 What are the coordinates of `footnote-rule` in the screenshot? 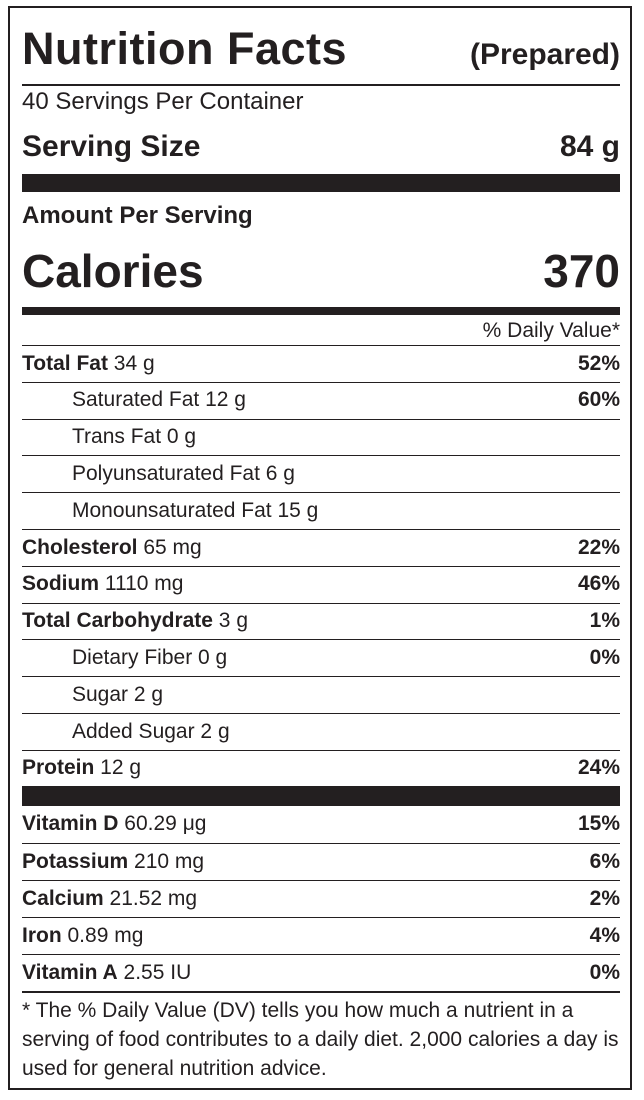 It's located at (321, 992).